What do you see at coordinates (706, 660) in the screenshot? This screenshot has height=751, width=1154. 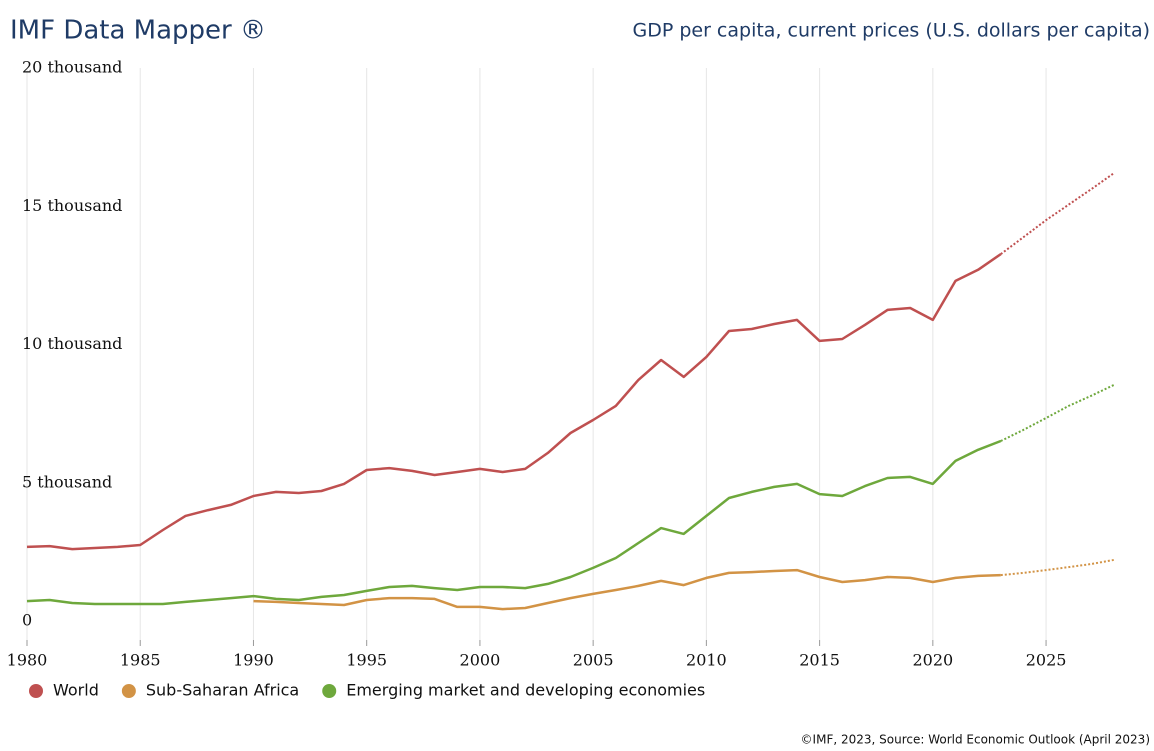 I see `x-tick-label: 2010` at bounding box center [706, 660].